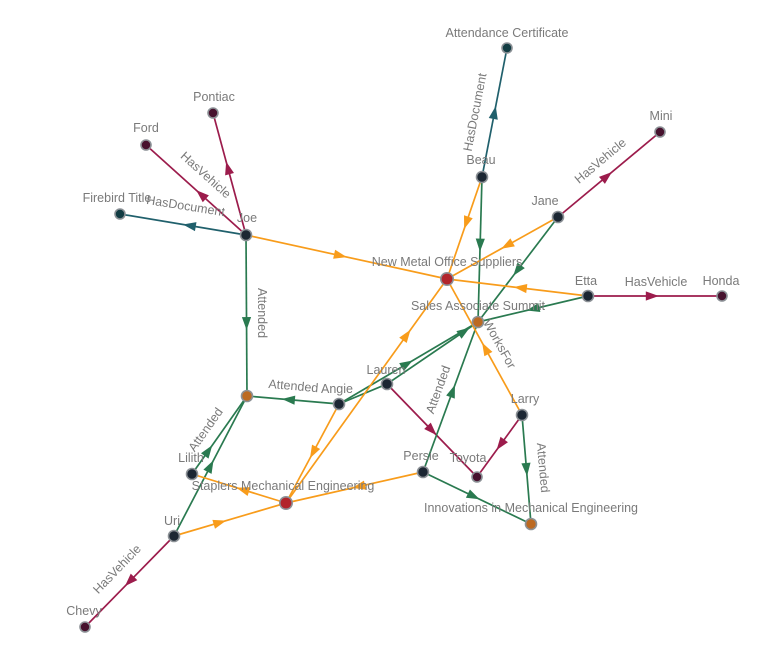 The width and height of the screenshot is (758, 655). I want to click on node-summit, so click(478, 322).